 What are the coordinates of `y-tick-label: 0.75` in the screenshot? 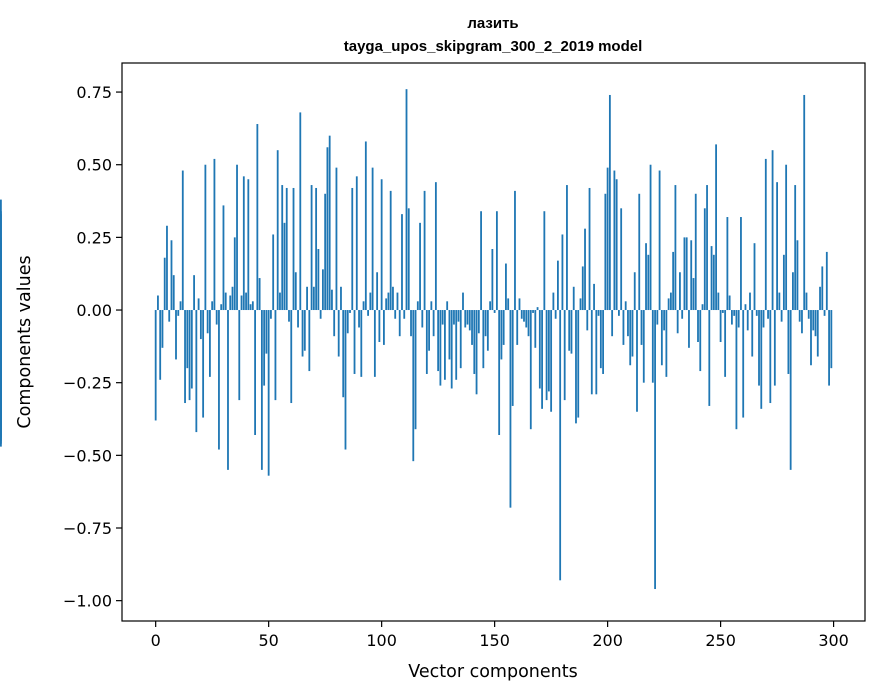 It's located at (94, 92).